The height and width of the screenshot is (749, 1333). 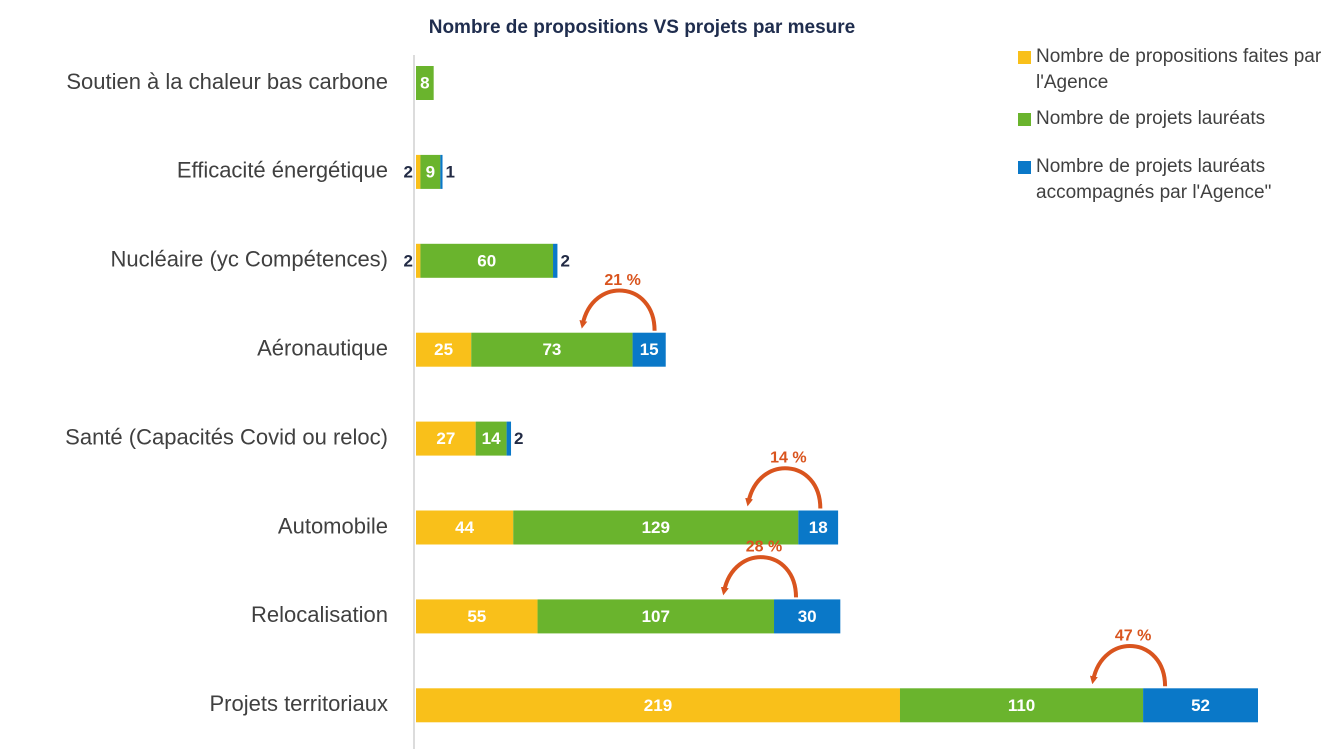 I want to click on legend-label: Nombre de projets lauréats, so click(x=1151, y=118).